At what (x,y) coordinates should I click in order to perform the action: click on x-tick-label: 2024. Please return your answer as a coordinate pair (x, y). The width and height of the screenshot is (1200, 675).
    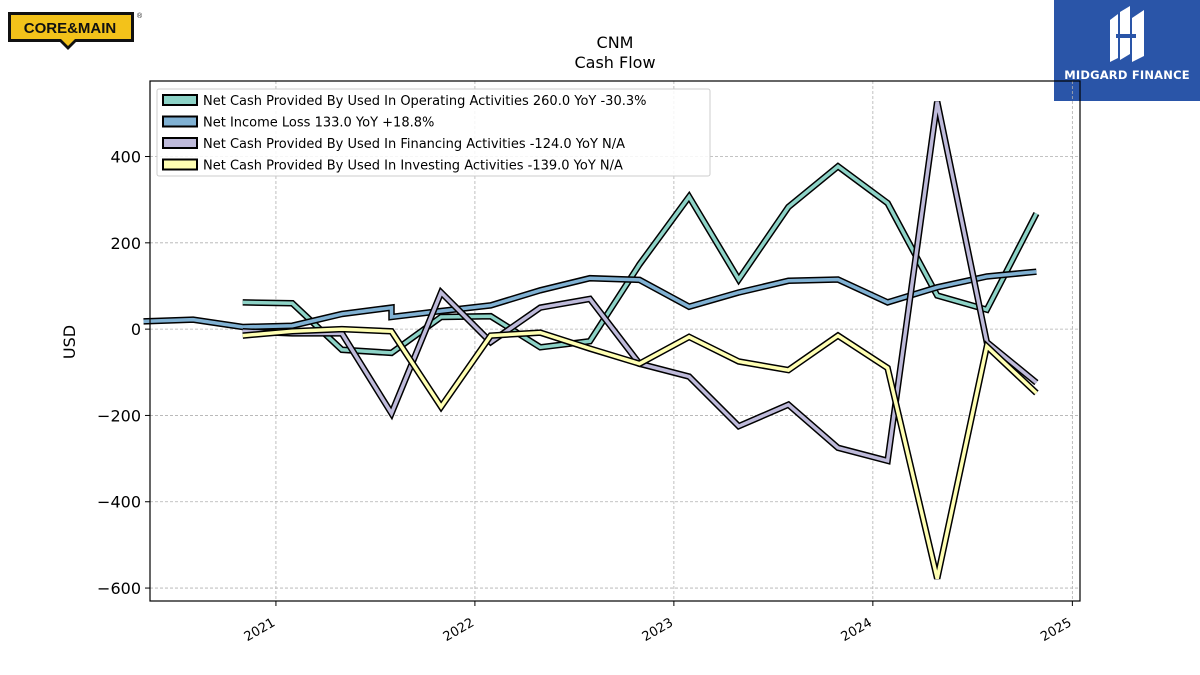
    Looking at the image, I should click on (857, 630).